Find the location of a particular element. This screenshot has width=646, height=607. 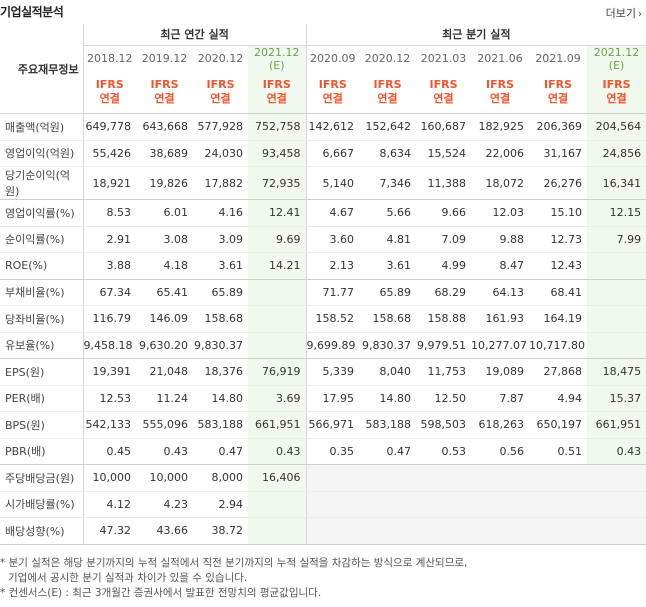

table-cell: 71.77 is located at coordinates (332, 292).